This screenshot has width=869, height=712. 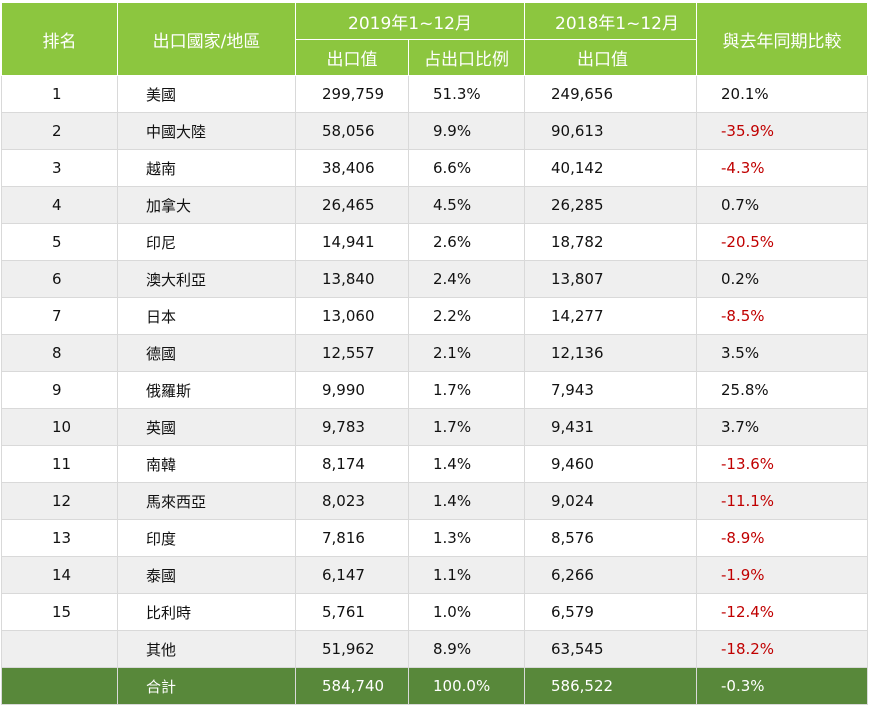 I want to click on share-cell: 2.2%, so click(x=466, y=316).